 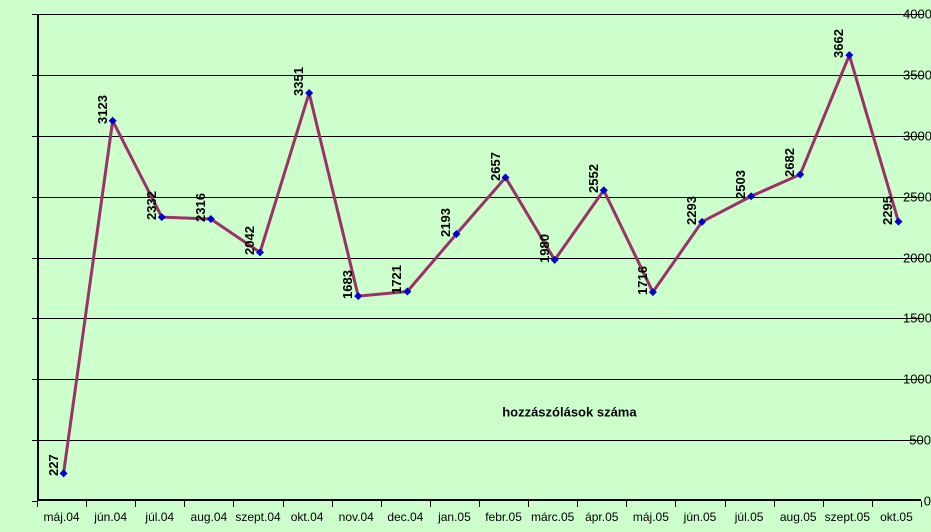 What do you see at coordinates (888, 210) in the screenshot?
I see `data-point-label: 2295` at bounding box center [888, 210].